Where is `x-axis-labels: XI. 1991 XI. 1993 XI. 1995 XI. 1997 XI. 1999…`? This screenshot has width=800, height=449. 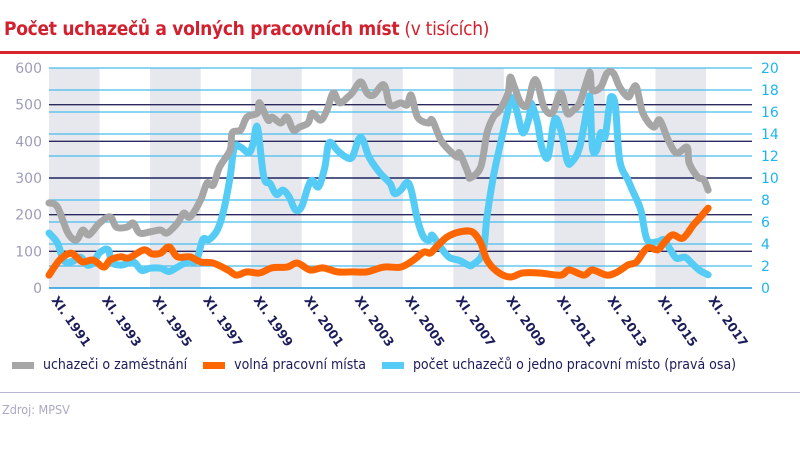
x-axis-labels: XI. 1991 XI. 1993 XI. 1995 XI. 1997 XI. 1999… is located at coordinates (400, 321).